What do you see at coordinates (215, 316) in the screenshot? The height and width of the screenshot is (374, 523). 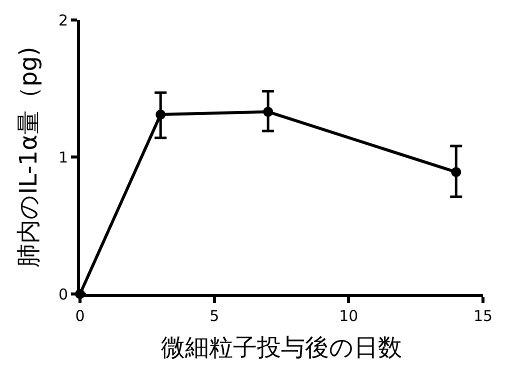 I see `x-tick-label: 5` at bounding box center [215, 316].